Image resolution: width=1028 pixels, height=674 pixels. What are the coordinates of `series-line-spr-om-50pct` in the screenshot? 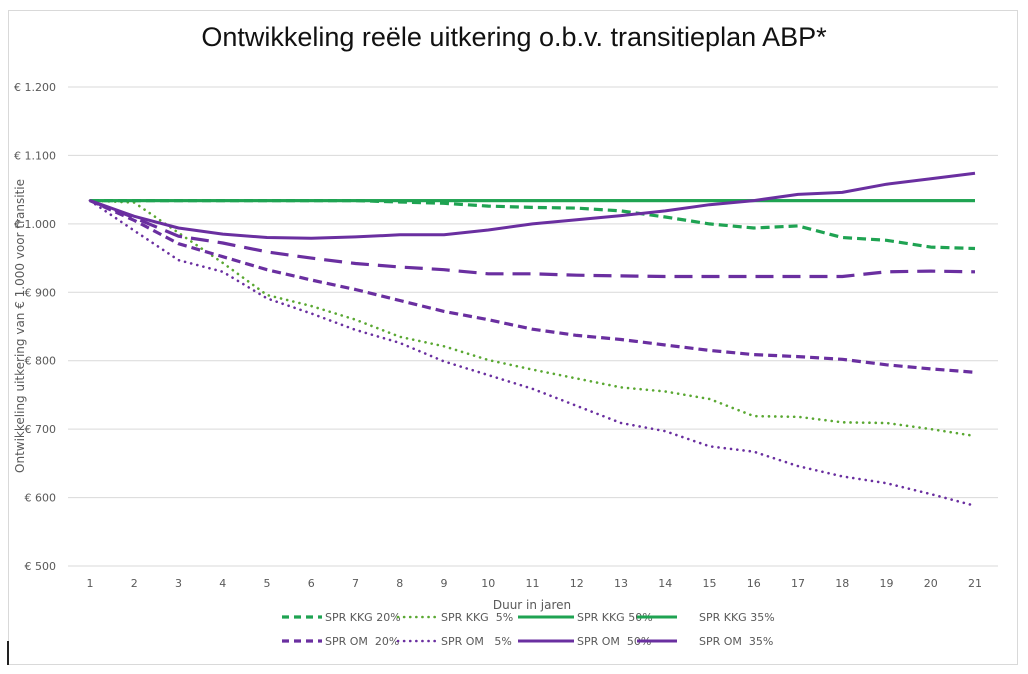 It's located at (532, 205).